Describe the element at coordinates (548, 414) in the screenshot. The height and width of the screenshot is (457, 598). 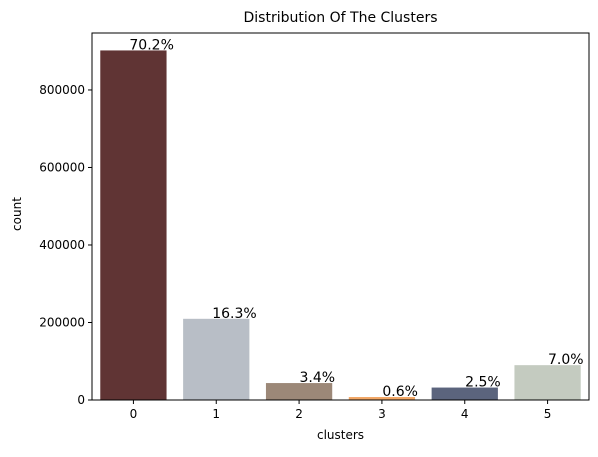
I see `x-tick-label: 5` at that location.